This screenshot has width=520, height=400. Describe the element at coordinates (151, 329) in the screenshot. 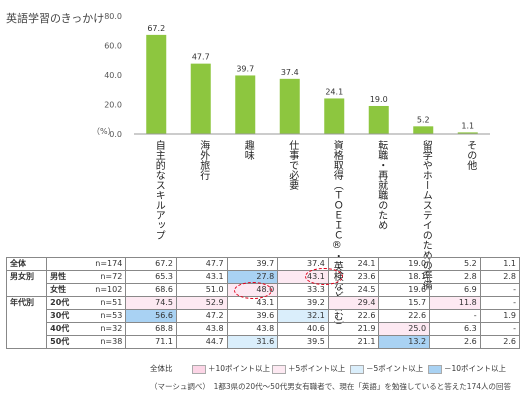

I see `table-cell: 68.8` at that location.